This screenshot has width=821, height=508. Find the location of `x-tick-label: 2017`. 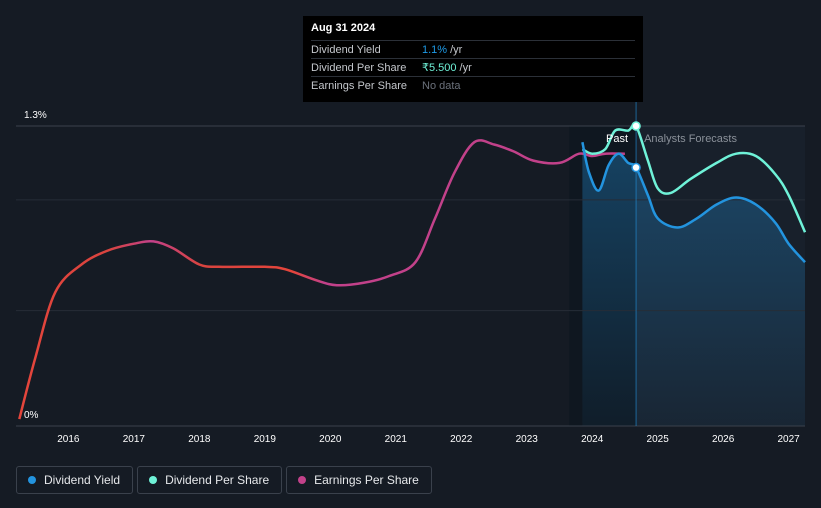

x-tick-label: 2017 is located at coordinates (134, 439).